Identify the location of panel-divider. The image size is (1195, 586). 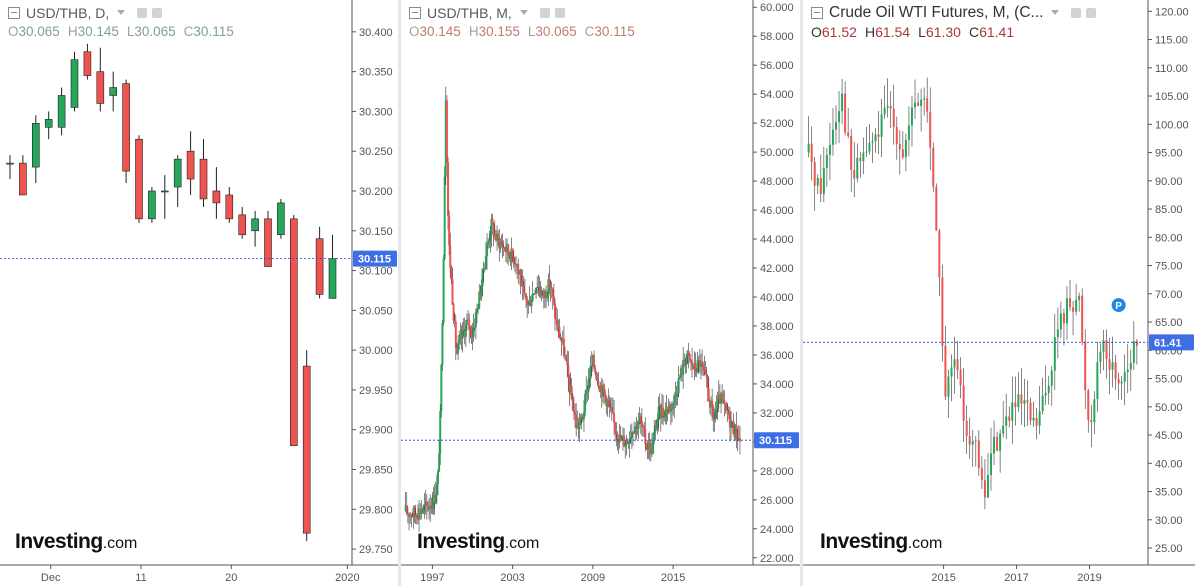
(801, 293).